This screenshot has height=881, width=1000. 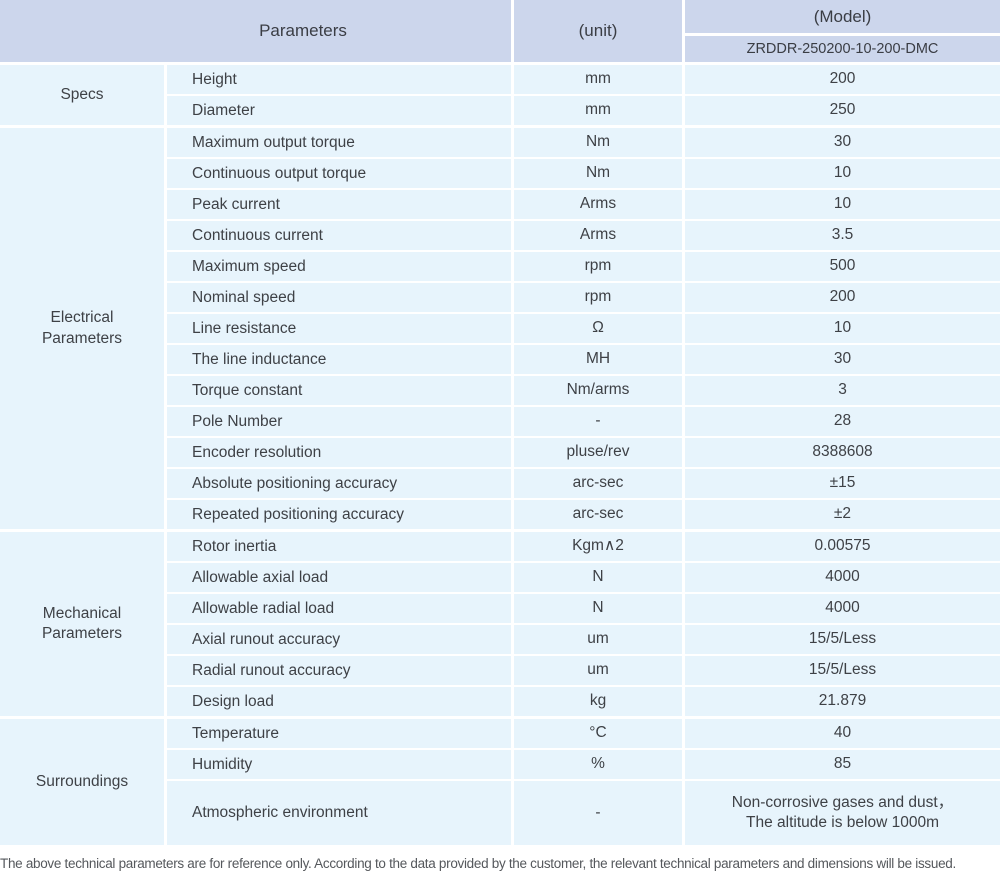 What do you see at coordinates (598, 483) in the screenshot?
I see `param-unit: arc-sec` at bounding box center [598, 483].